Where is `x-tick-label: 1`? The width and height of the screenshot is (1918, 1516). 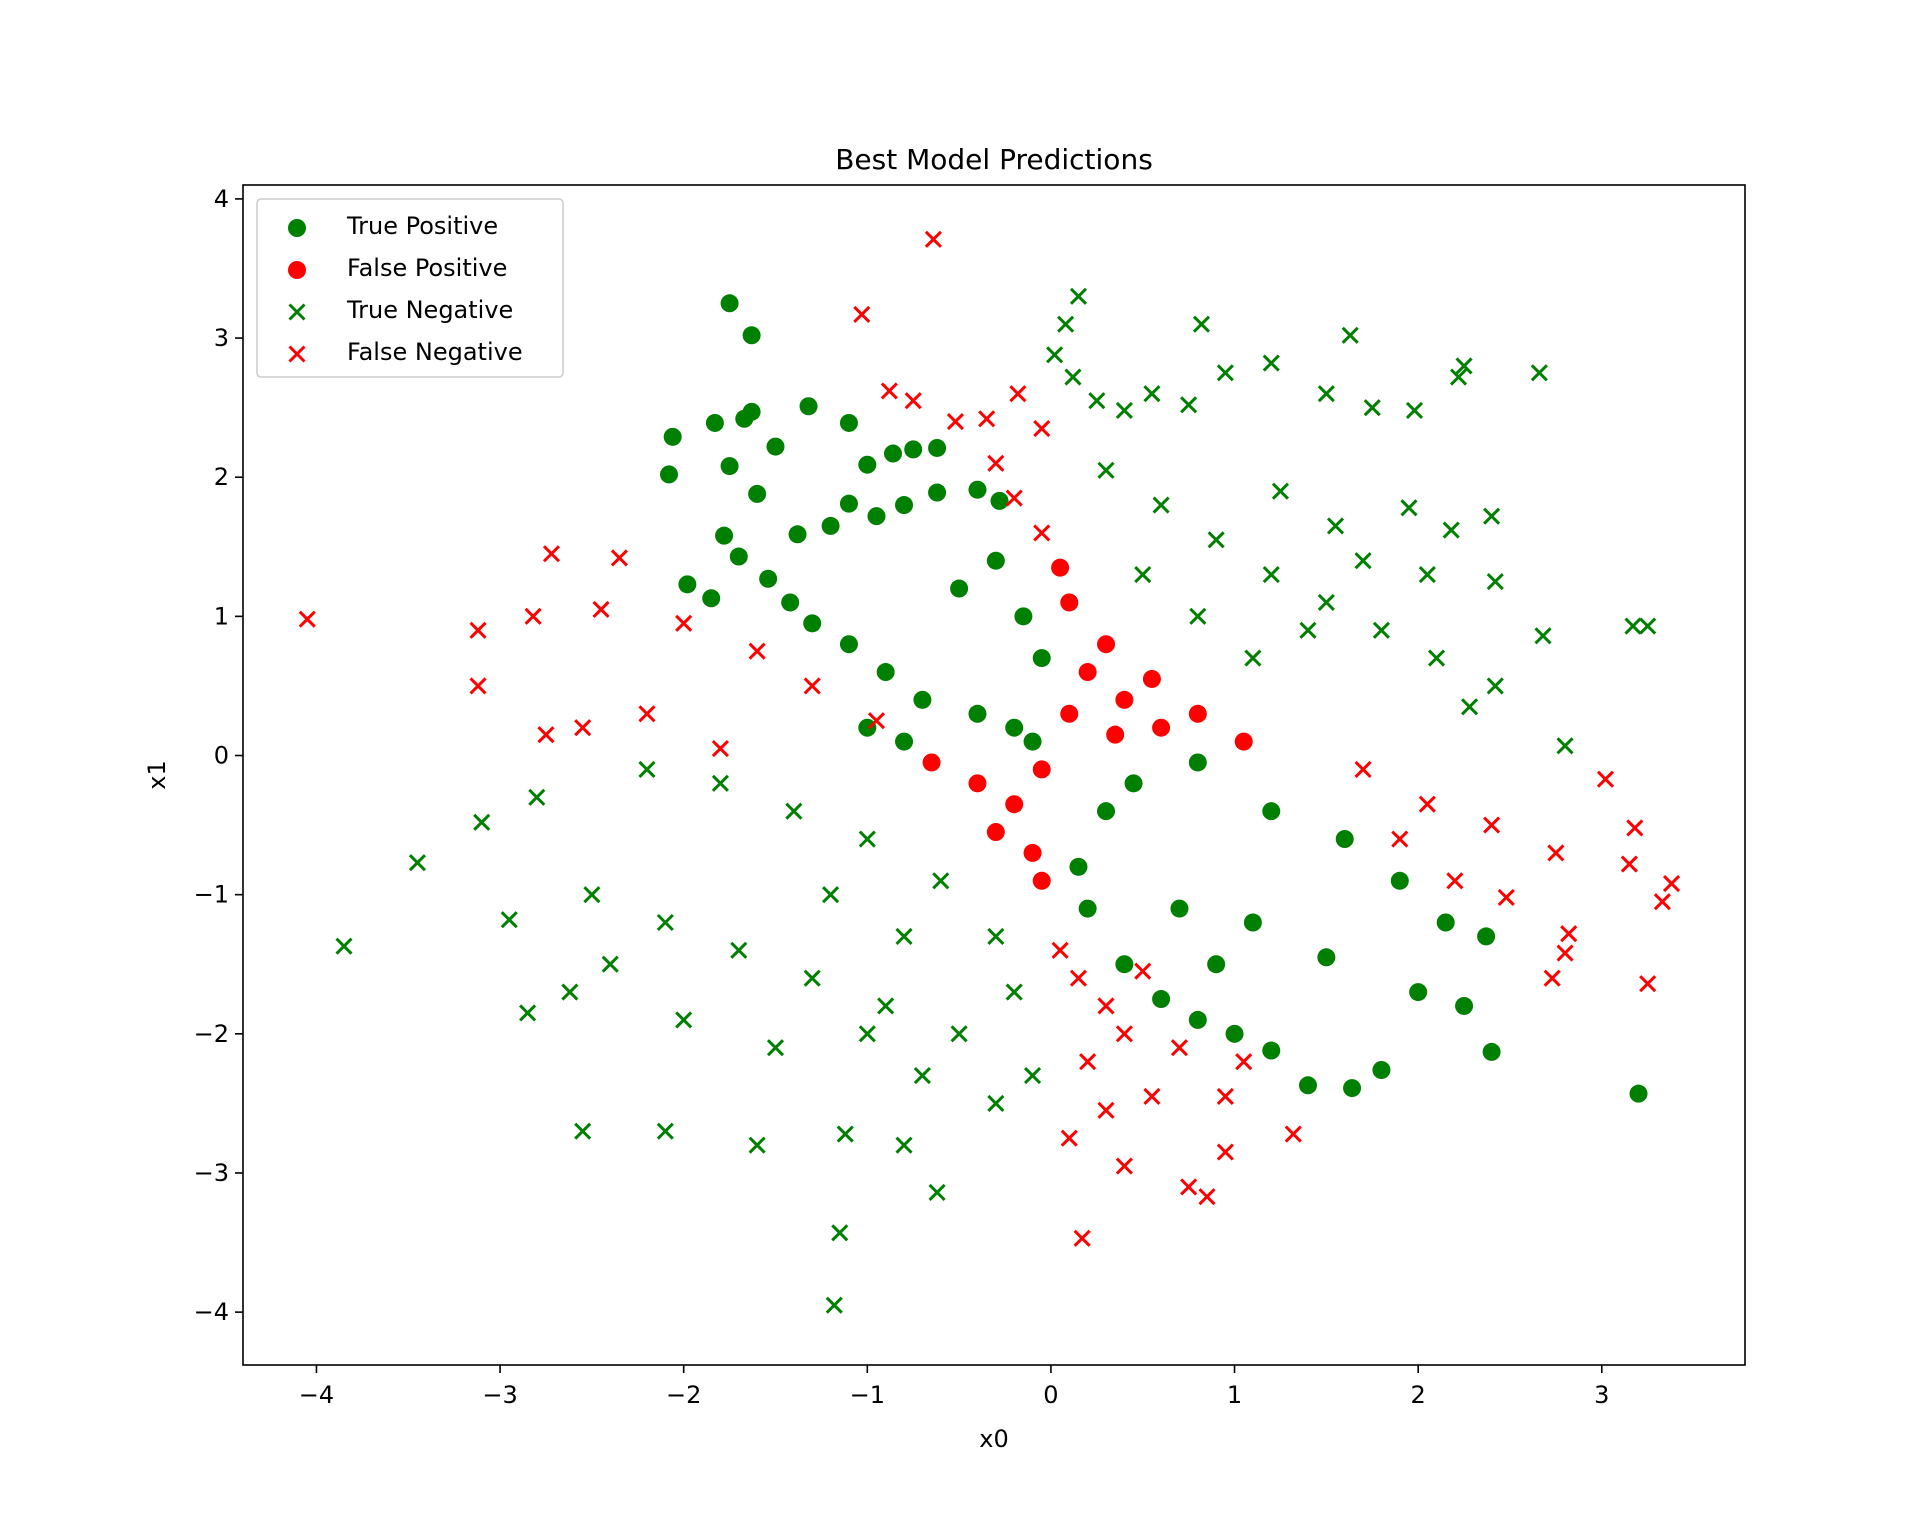
x-tick-label: 1 is located at coordinates (1234, 1395).